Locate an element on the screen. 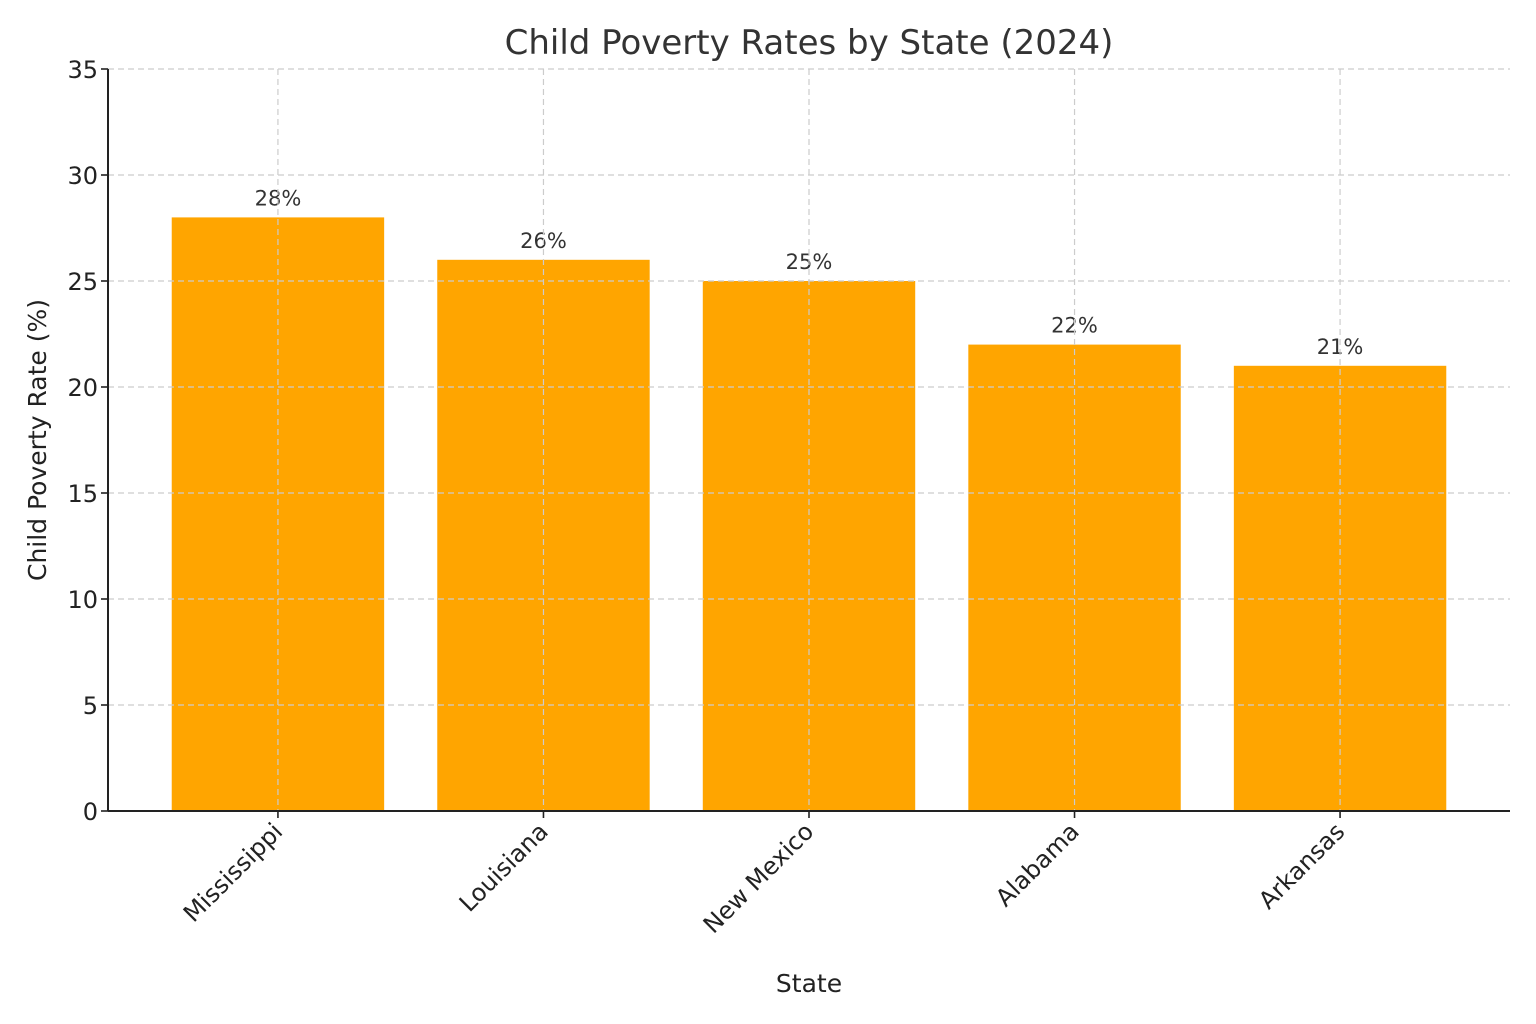 The width and height of the screenshot is (1536, 1024). y-tick-label: 15 is located at coordinates (82, 494).